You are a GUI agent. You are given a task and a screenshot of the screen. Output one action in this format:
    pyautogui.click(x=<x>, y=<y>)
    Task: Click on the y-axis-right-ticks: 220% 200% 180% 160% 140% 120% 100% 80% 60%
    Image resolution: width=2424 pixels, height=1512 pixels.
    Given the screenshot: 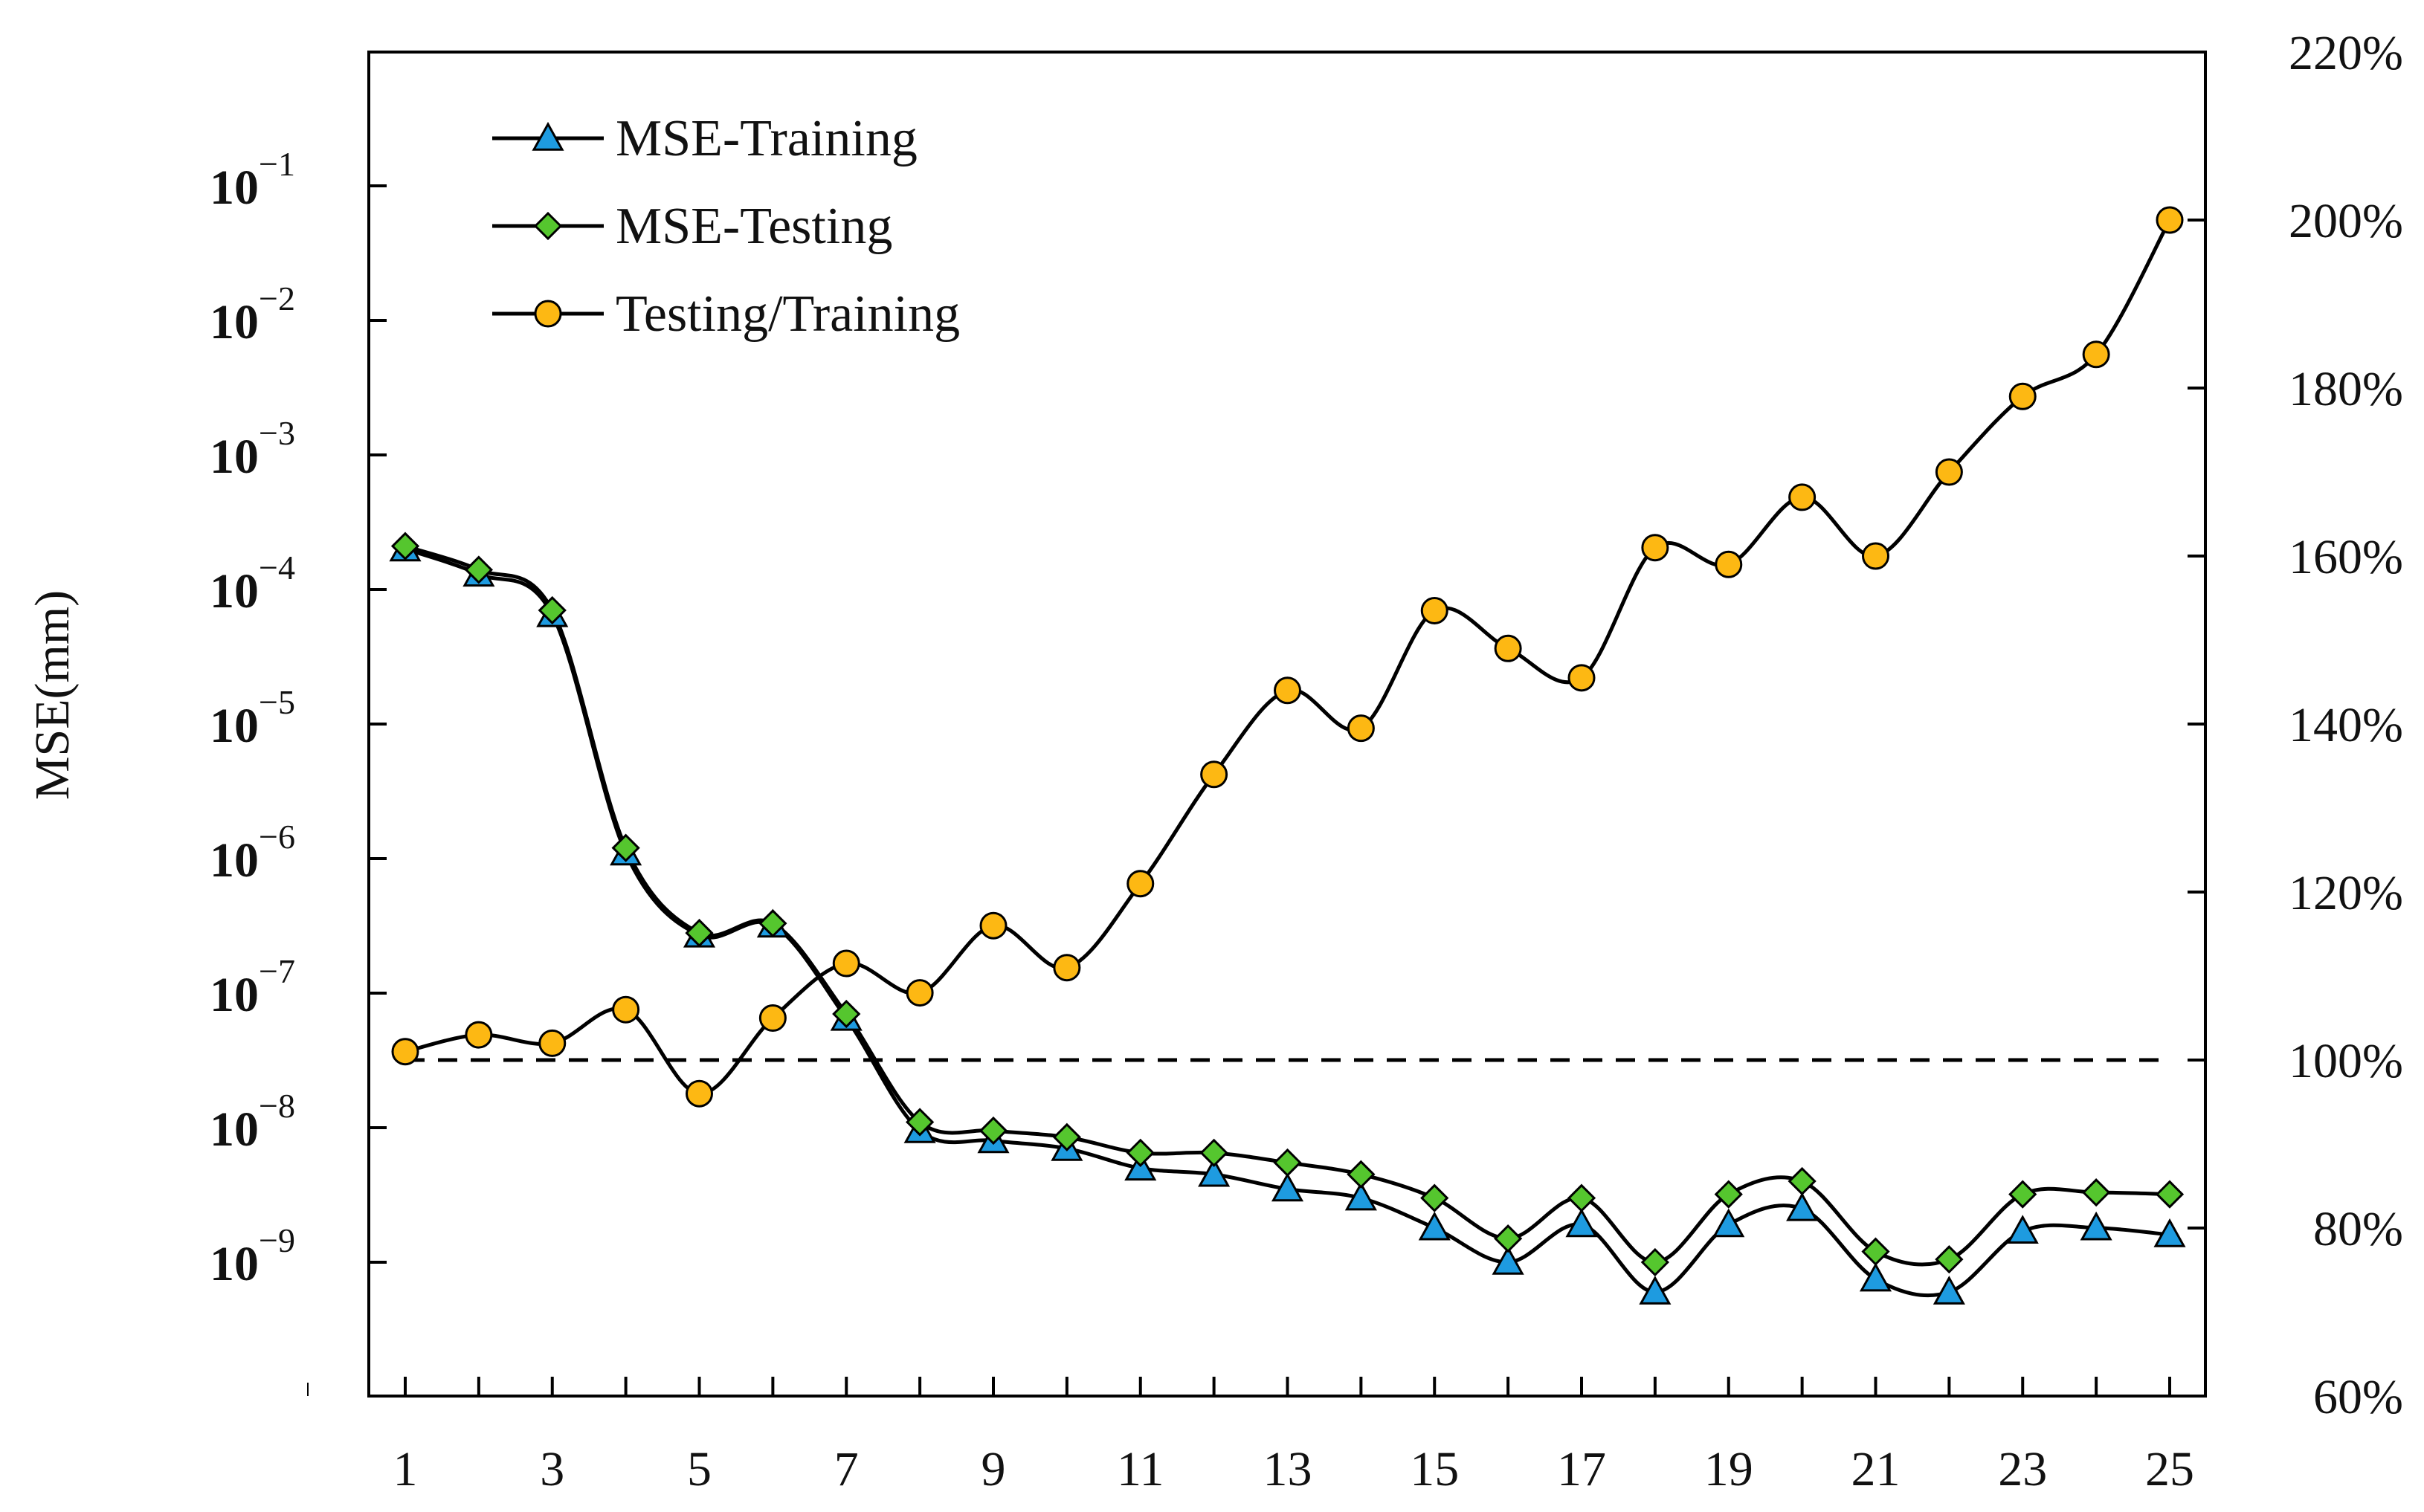 What is the action you would take?
    pyautogui.click(x=2295, y=725)
    